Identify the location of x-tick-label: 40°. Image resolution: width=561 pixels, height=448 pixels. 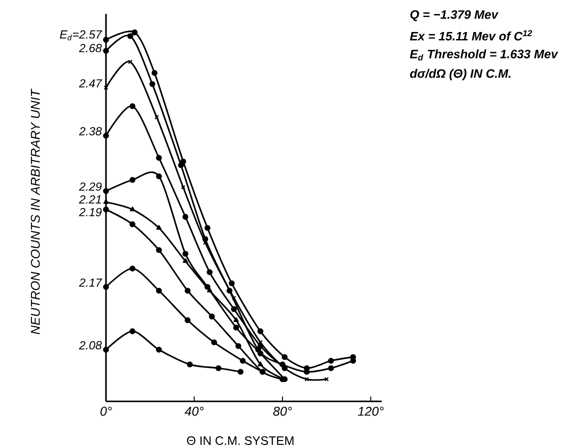
(194, 411).